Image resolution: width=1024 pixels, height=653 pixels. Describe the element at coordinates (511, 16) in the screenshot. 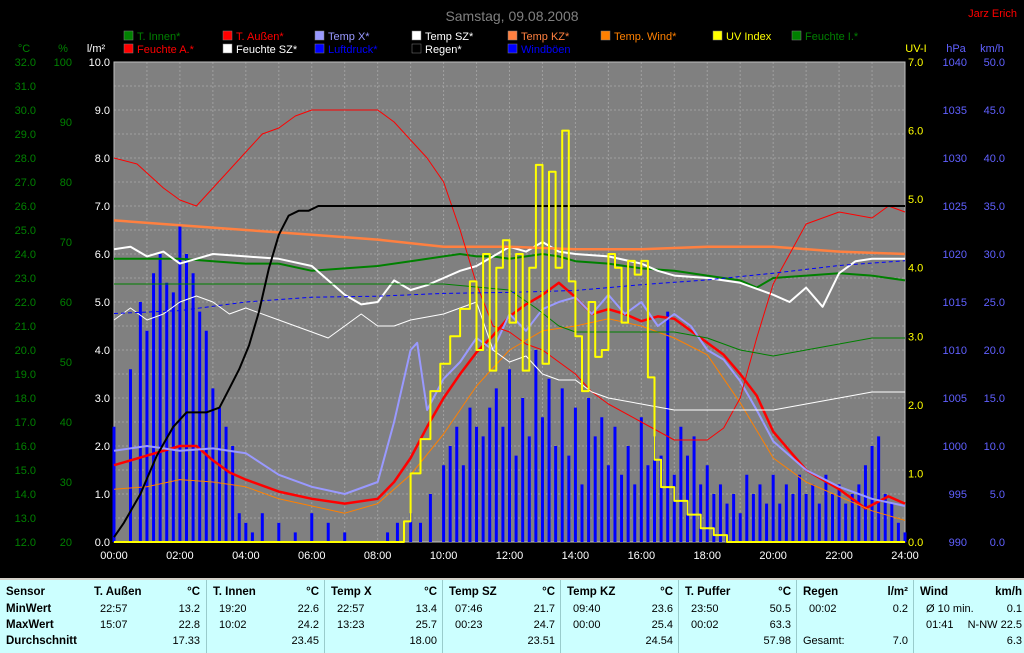

I see `chart-title: Samstag, 09.08.2008` at that location.